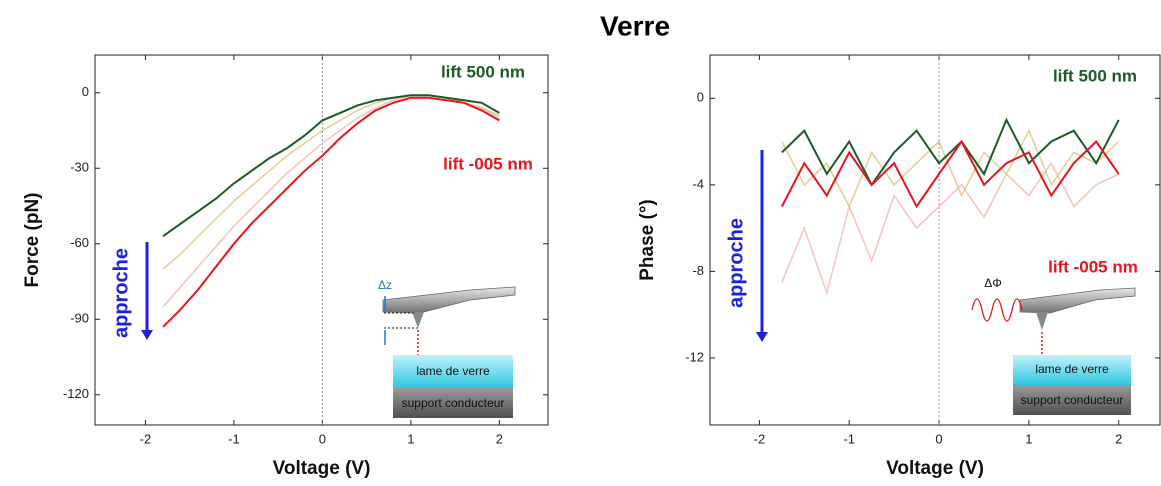 The image size is (1161, 486). What do you see at coordinates (79, 167) in the screenshot?
I see `y-tick-label: -30` at bounding box center [79, 167].